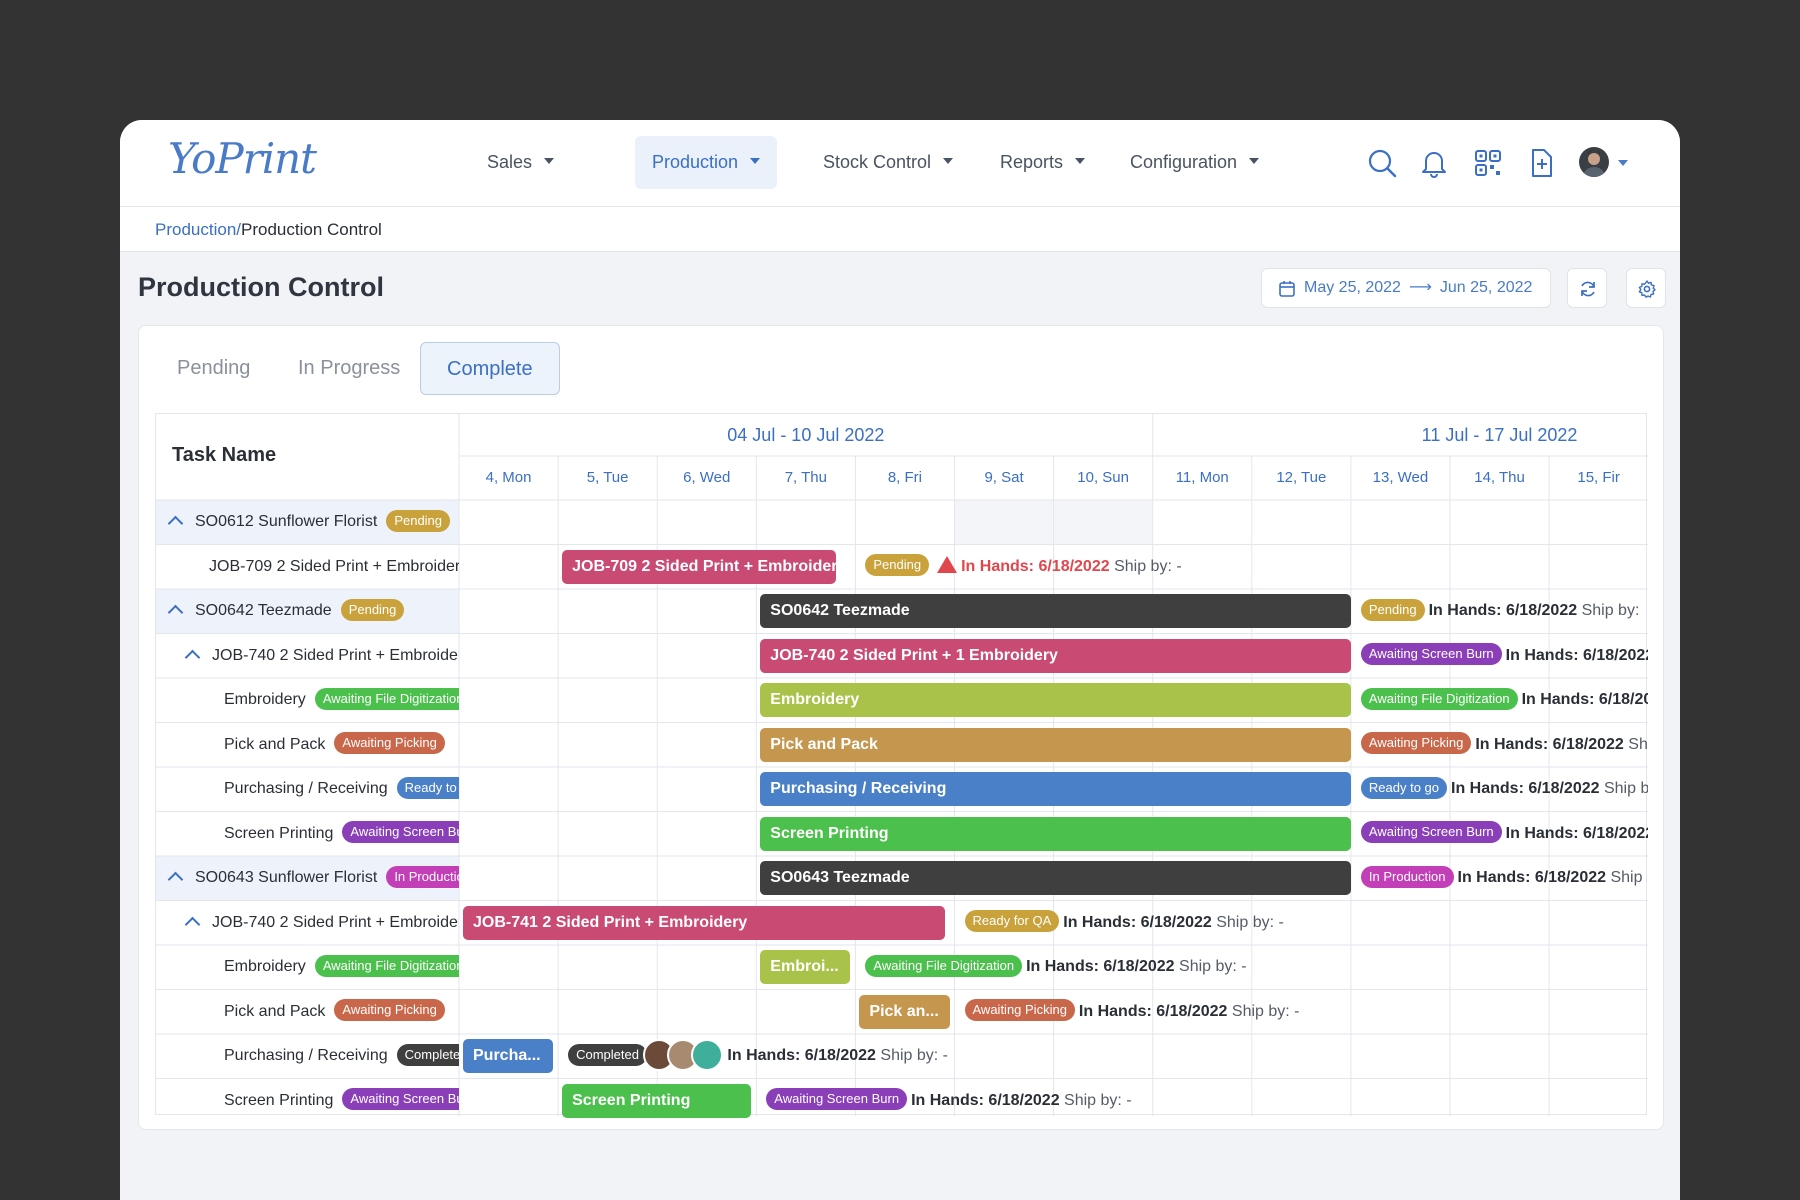 The image size is (1800, 1200). What do you see at coordinates (1055, 611) in the screenshot?
I see `gantt-bar: SO0642 Teezmade` at bounding box center [1055, 611].